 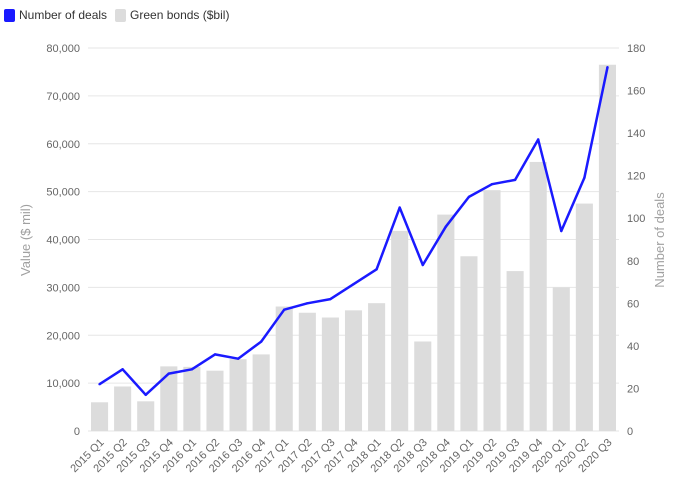 What do you see at coordinates (9, 15) in the screenshot?
I see `legend-swatch-number-of-deals` at bounding box center [9, 15].